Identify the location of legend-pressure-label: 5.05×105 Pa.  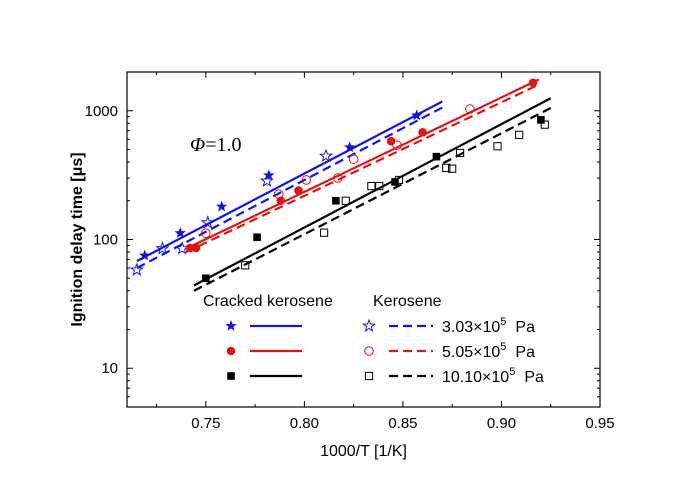
(488, 351).